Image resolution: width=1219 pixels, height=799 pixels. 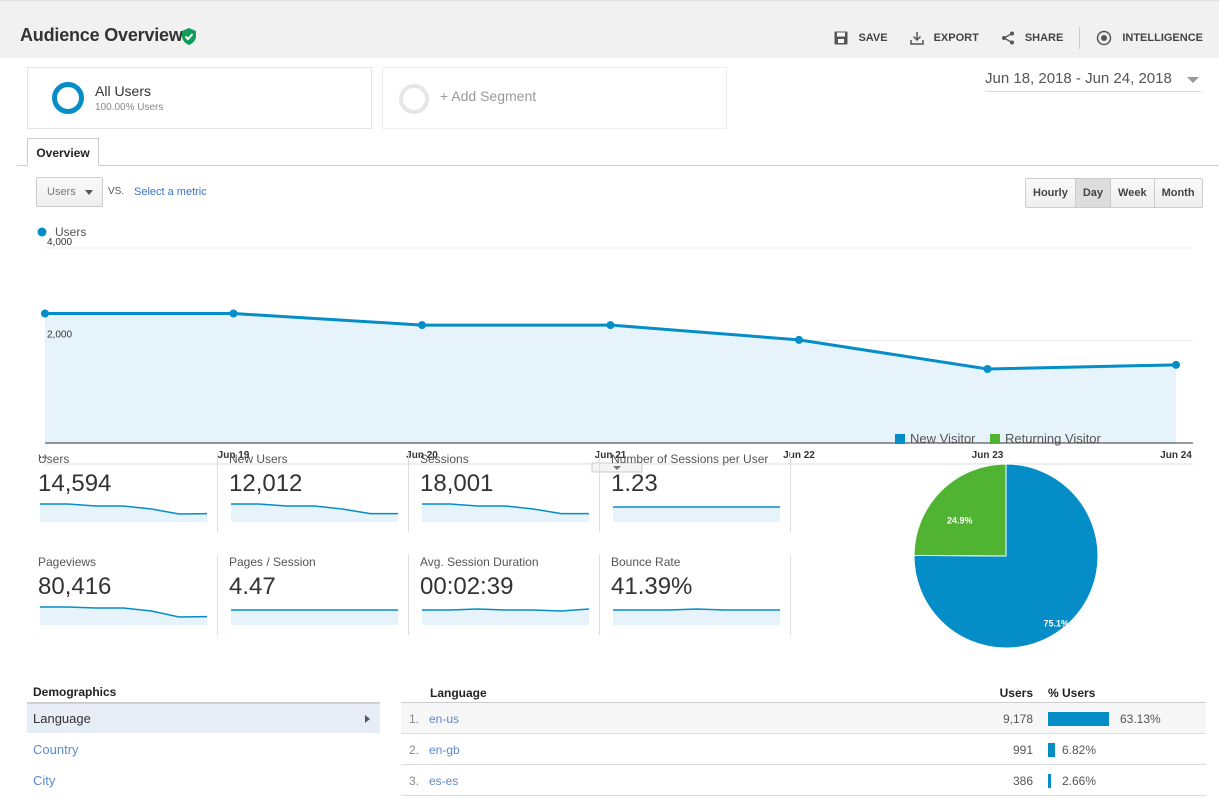 What do you see at coordinates (75, 586) in the screenshot?
I see `scorecard-value: 80,416` at bounding box center [75, 586].